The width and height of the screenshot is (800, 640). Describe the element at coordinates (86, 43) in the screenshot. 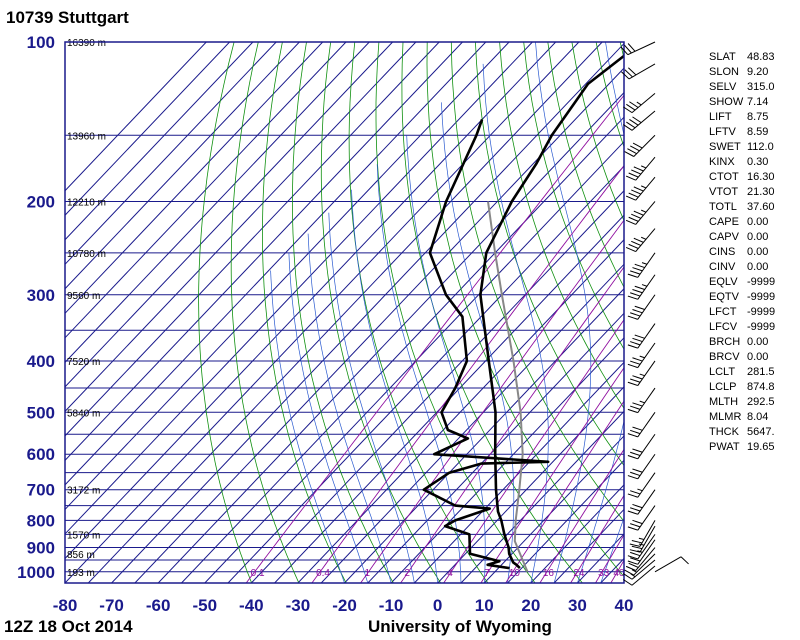

I see `height-label: 16390 m` at that location.